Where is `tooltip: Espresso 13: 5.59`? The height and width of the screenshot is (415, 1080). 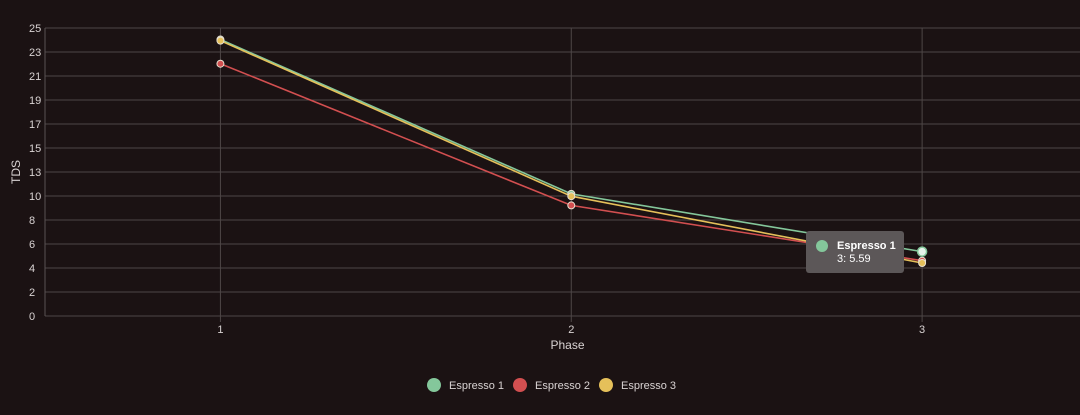 tooltip: Espresso 13: 5.59 is located at coordinates (855, 252).